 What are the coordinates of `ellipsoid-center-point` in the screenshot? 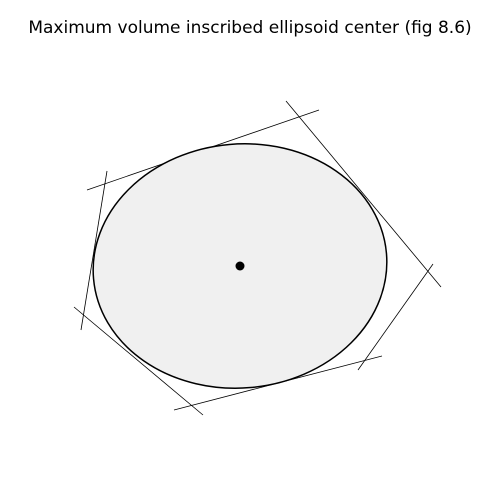 It's located at (240, 266).